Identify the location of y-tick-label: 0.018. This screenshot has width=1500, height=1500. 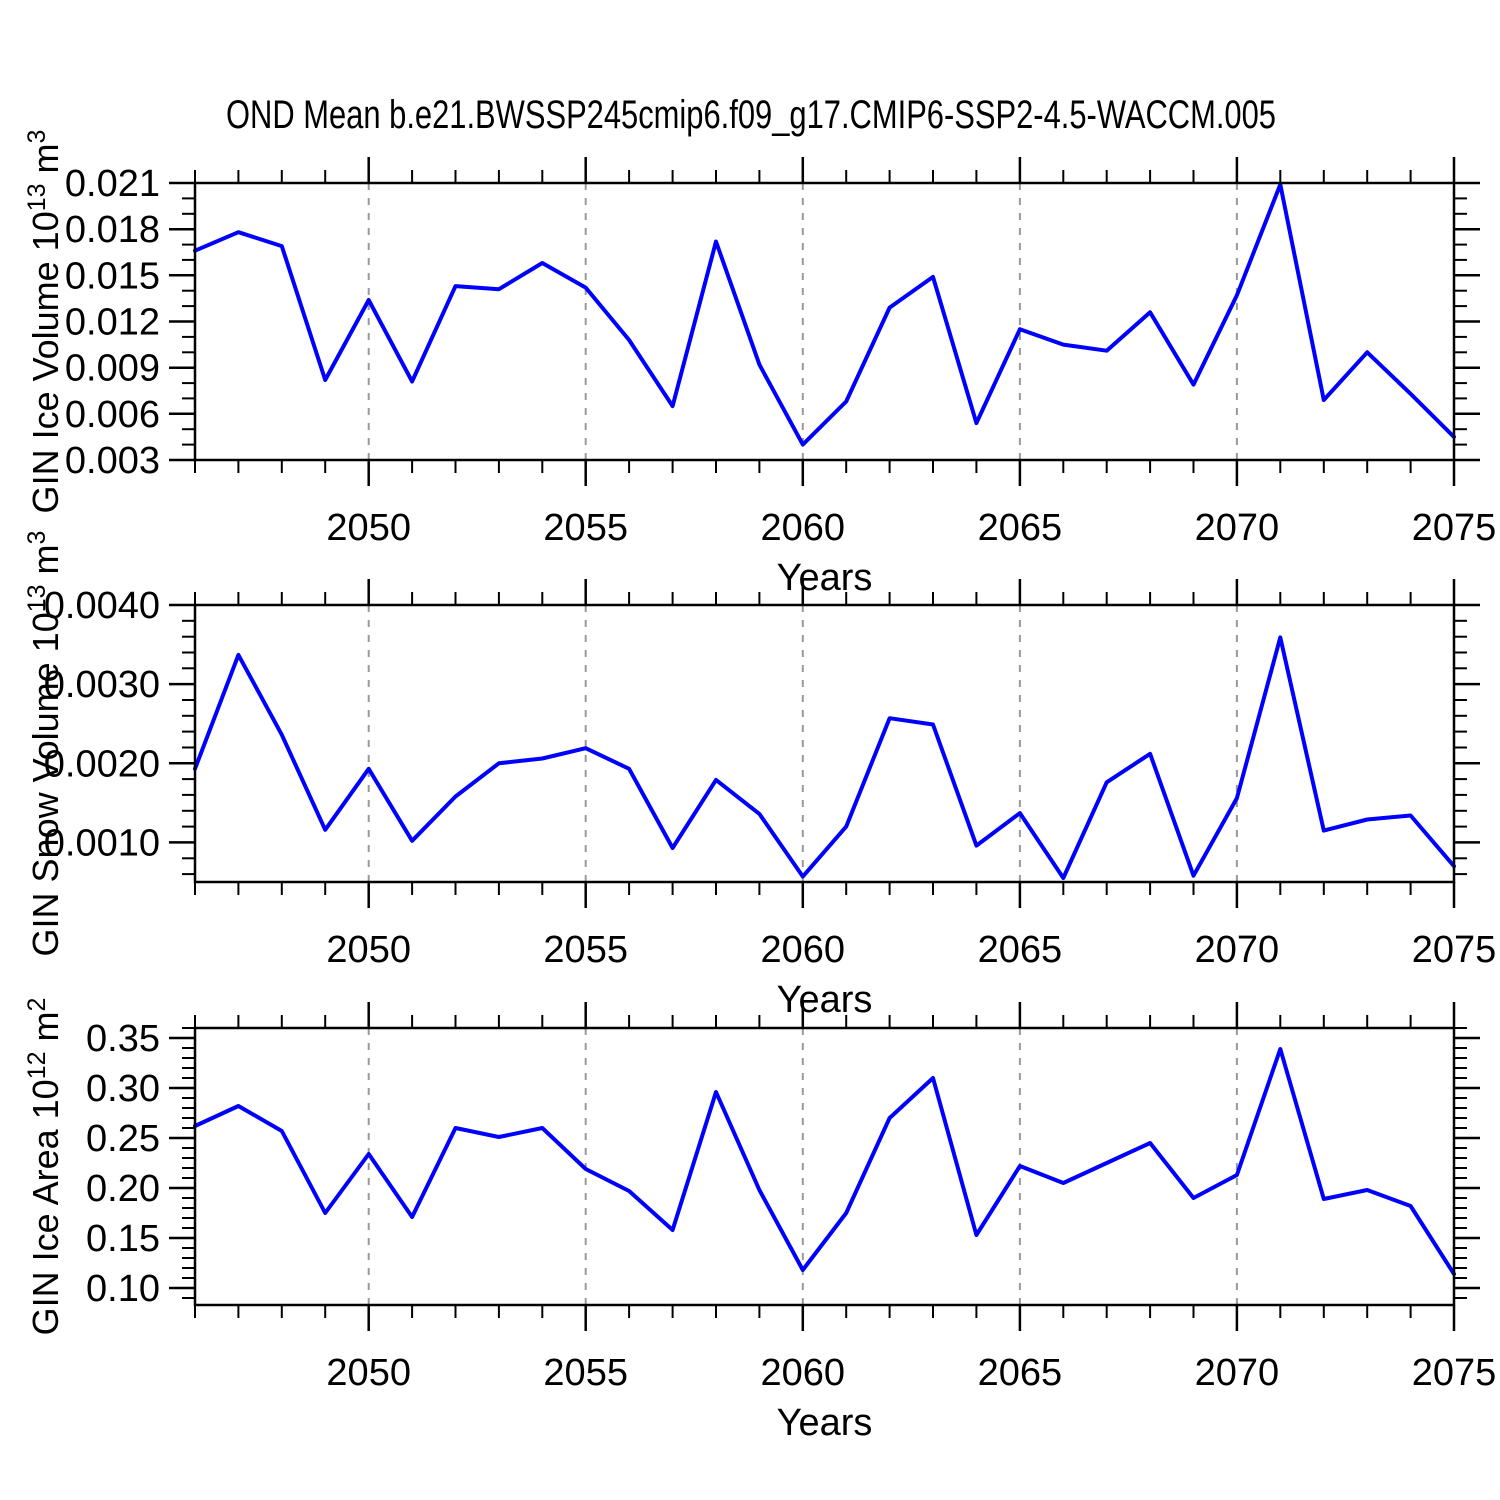
(112, 230).